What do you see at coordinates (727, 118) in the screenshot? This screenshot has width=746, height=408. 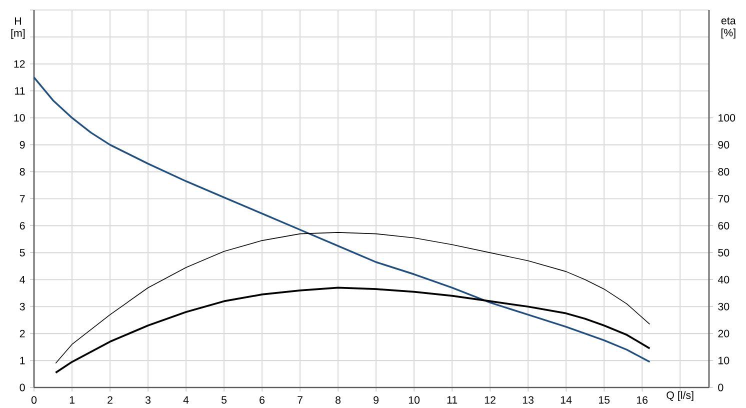 I see `y2-tick-label: 100` at bounding box center [727, 118].